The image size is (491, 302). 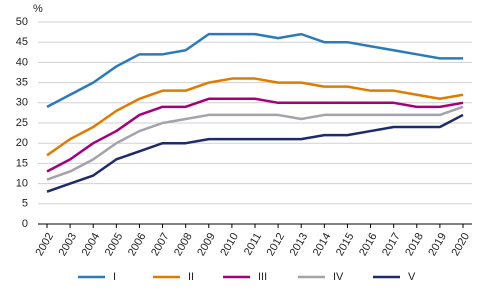 I want to click on y-tick-label: 25, so click(x=22, y=123).